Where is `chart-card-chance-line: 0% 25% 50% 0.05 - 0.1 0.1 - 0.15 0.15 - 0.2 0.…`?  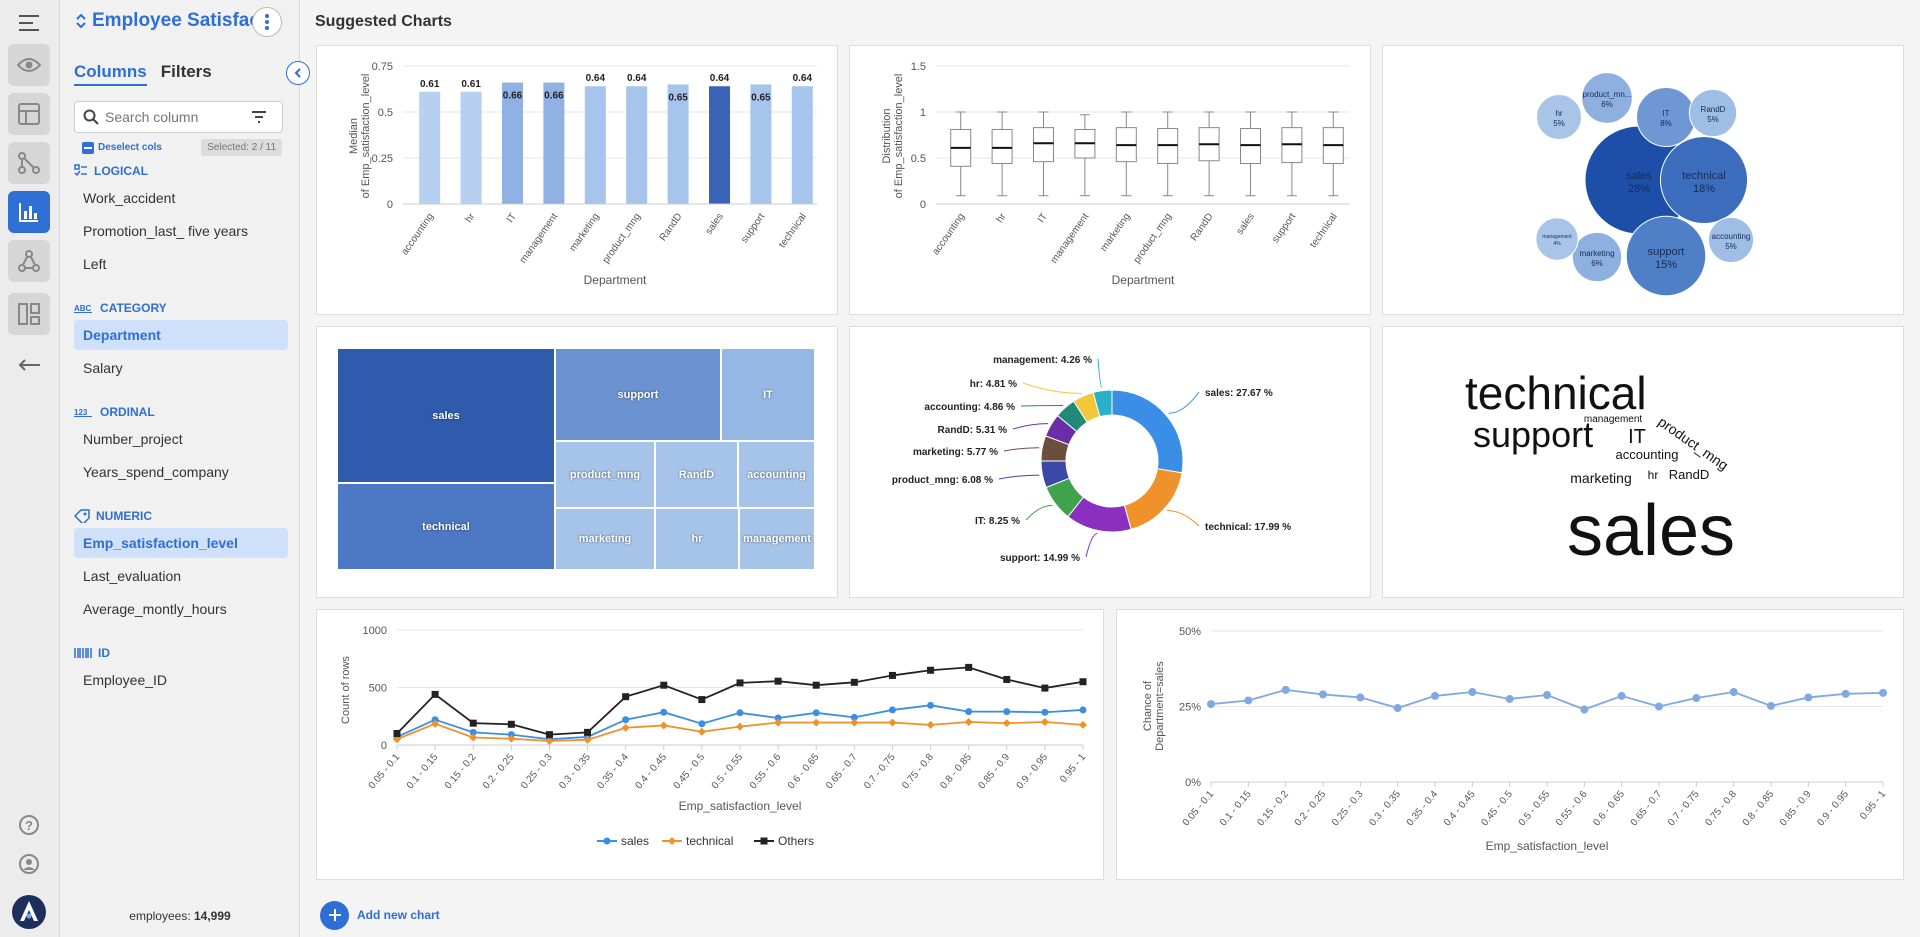 chart-card-chance-line: 0% 25% 50% 0.05 - 0.1 0.1 - 0.15 0.15 - 0.2 0.… is located at coordinates (1510, 744).